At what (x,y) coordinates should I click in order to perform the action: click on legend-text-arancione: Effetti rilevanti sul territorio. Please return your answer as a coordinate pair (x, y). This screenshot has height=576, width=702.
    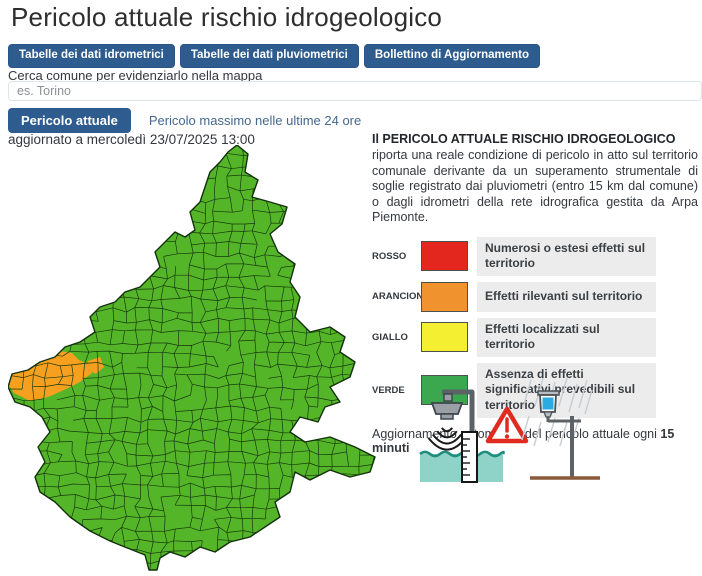
    Looking at the image, I should click on (566, 296).